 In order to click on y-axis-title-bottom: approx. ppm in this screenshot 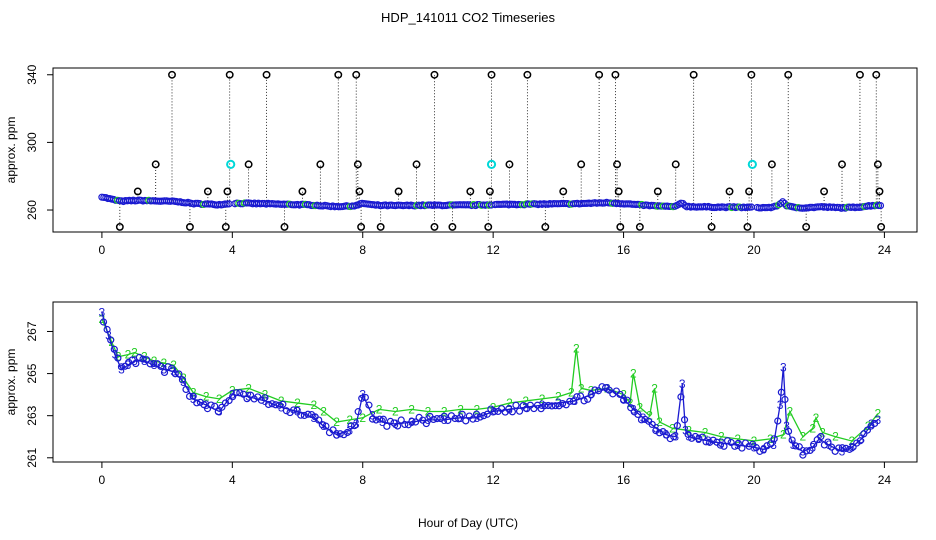, I will do `click(11, 382)`.